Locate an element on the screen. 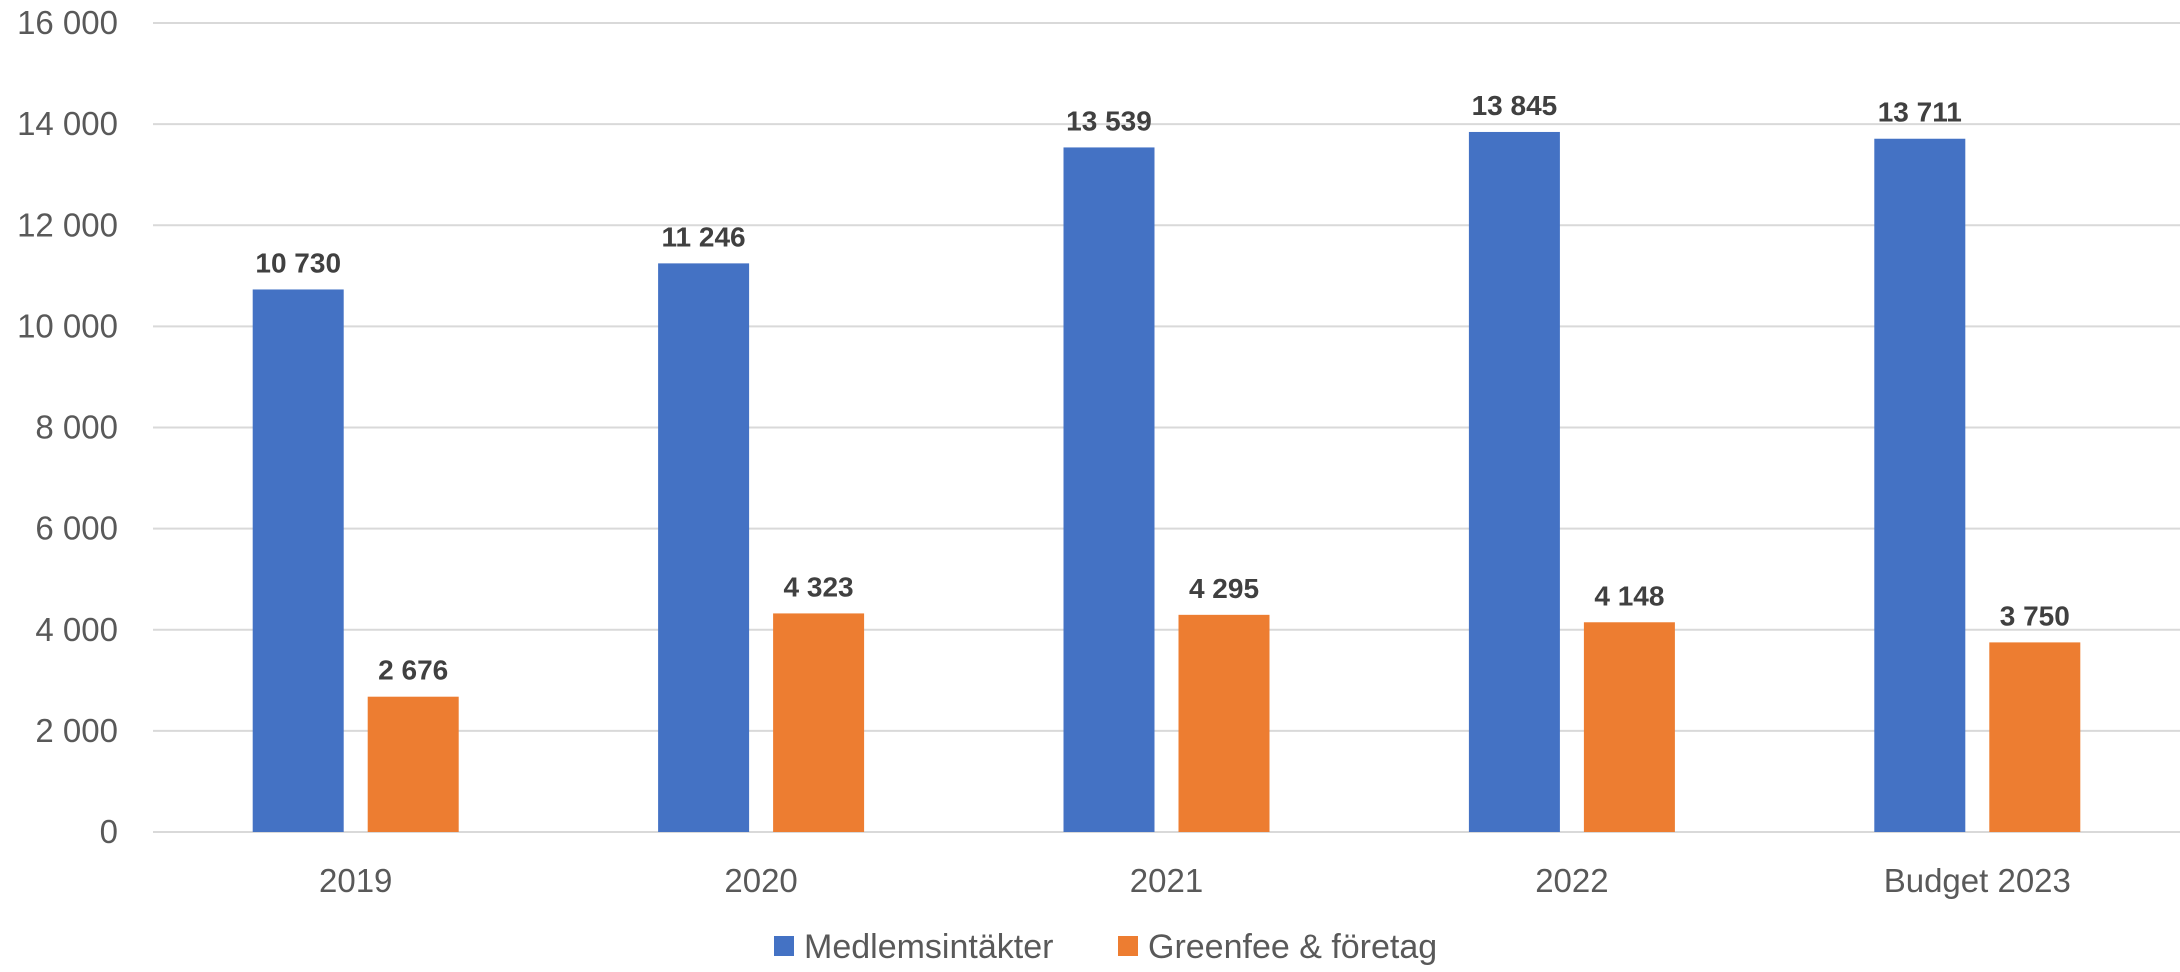 The width and height of the screenshot is (2180, 972). x-tick-label: 2022 is located at coordinates (1571, 880).